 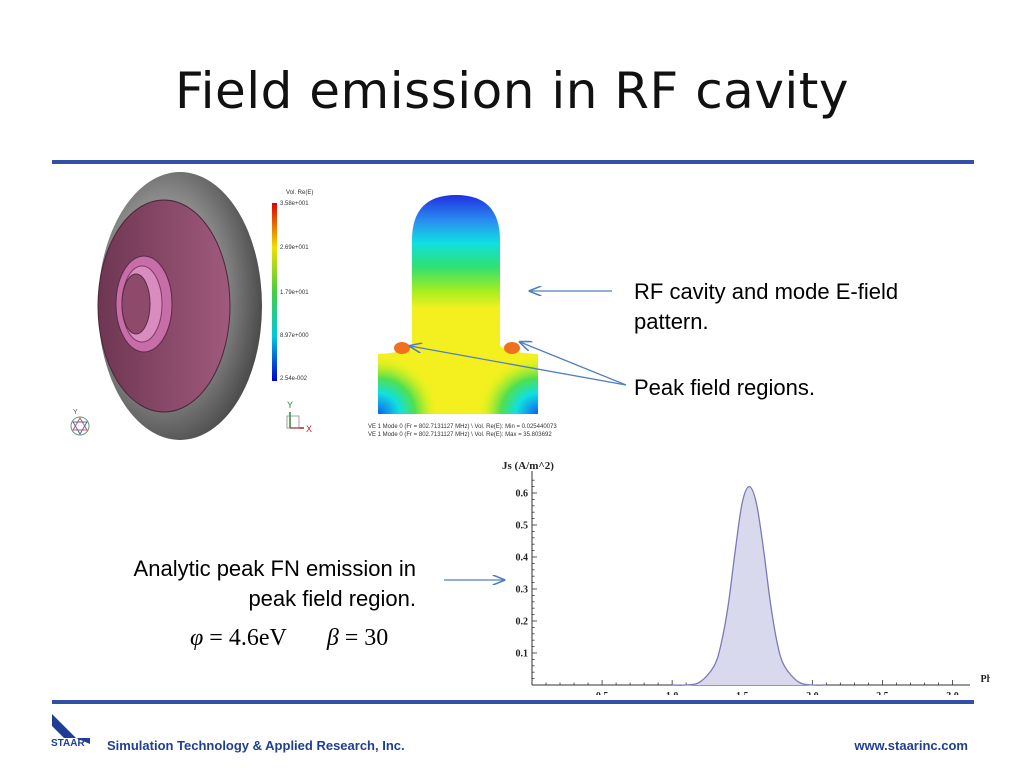 What do you see at coordinates (528, 466) in the screenshot?
I see `y-axis-label: Js (A/m^2)` at bounding box center [528, 466].